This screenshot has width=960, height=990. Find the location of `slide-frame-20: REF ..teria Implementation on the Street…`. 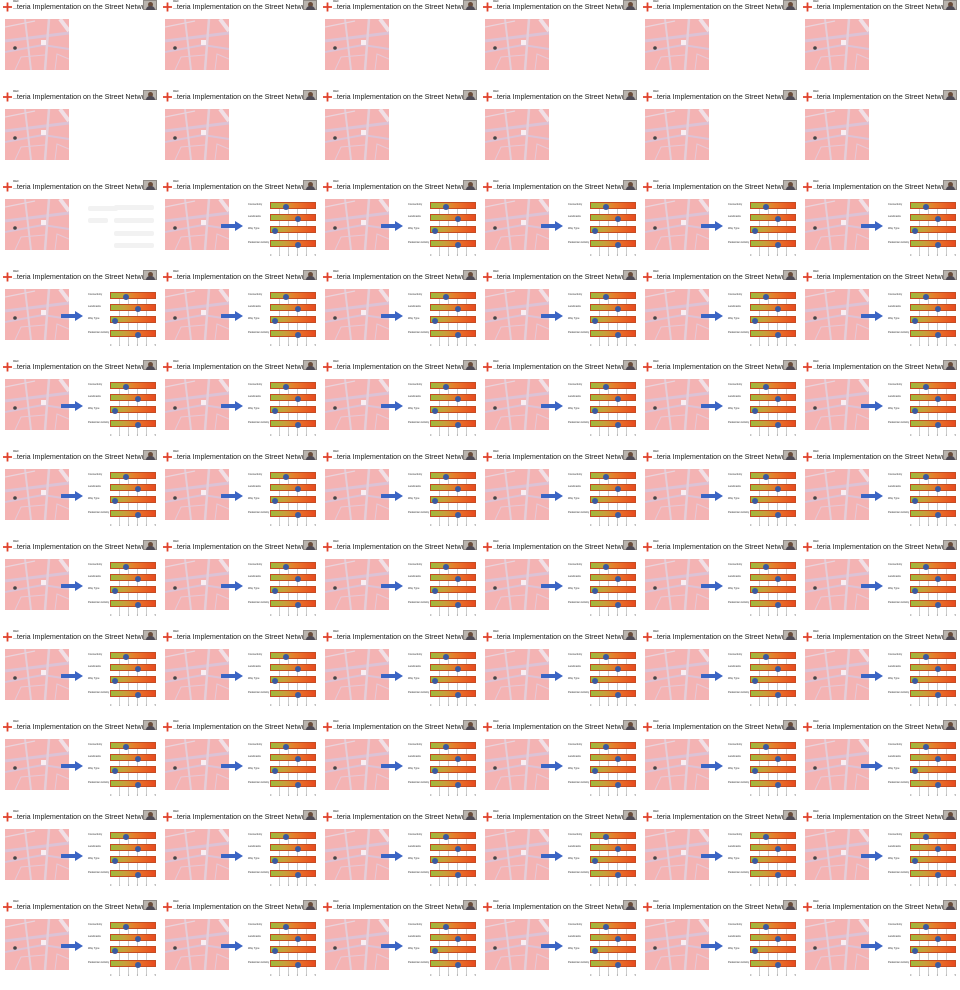

slide-frame-20: REF ..teria Implementation on the Street… is located at coordinates (240, 315).